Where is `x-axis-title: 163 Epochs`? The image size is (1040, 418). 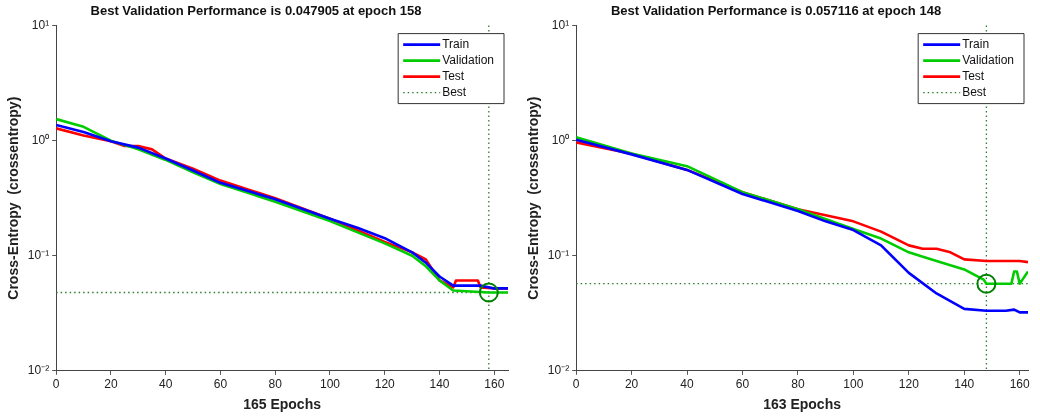
x-axis-title: 163 Epochs is located at coordinates (802, 404).